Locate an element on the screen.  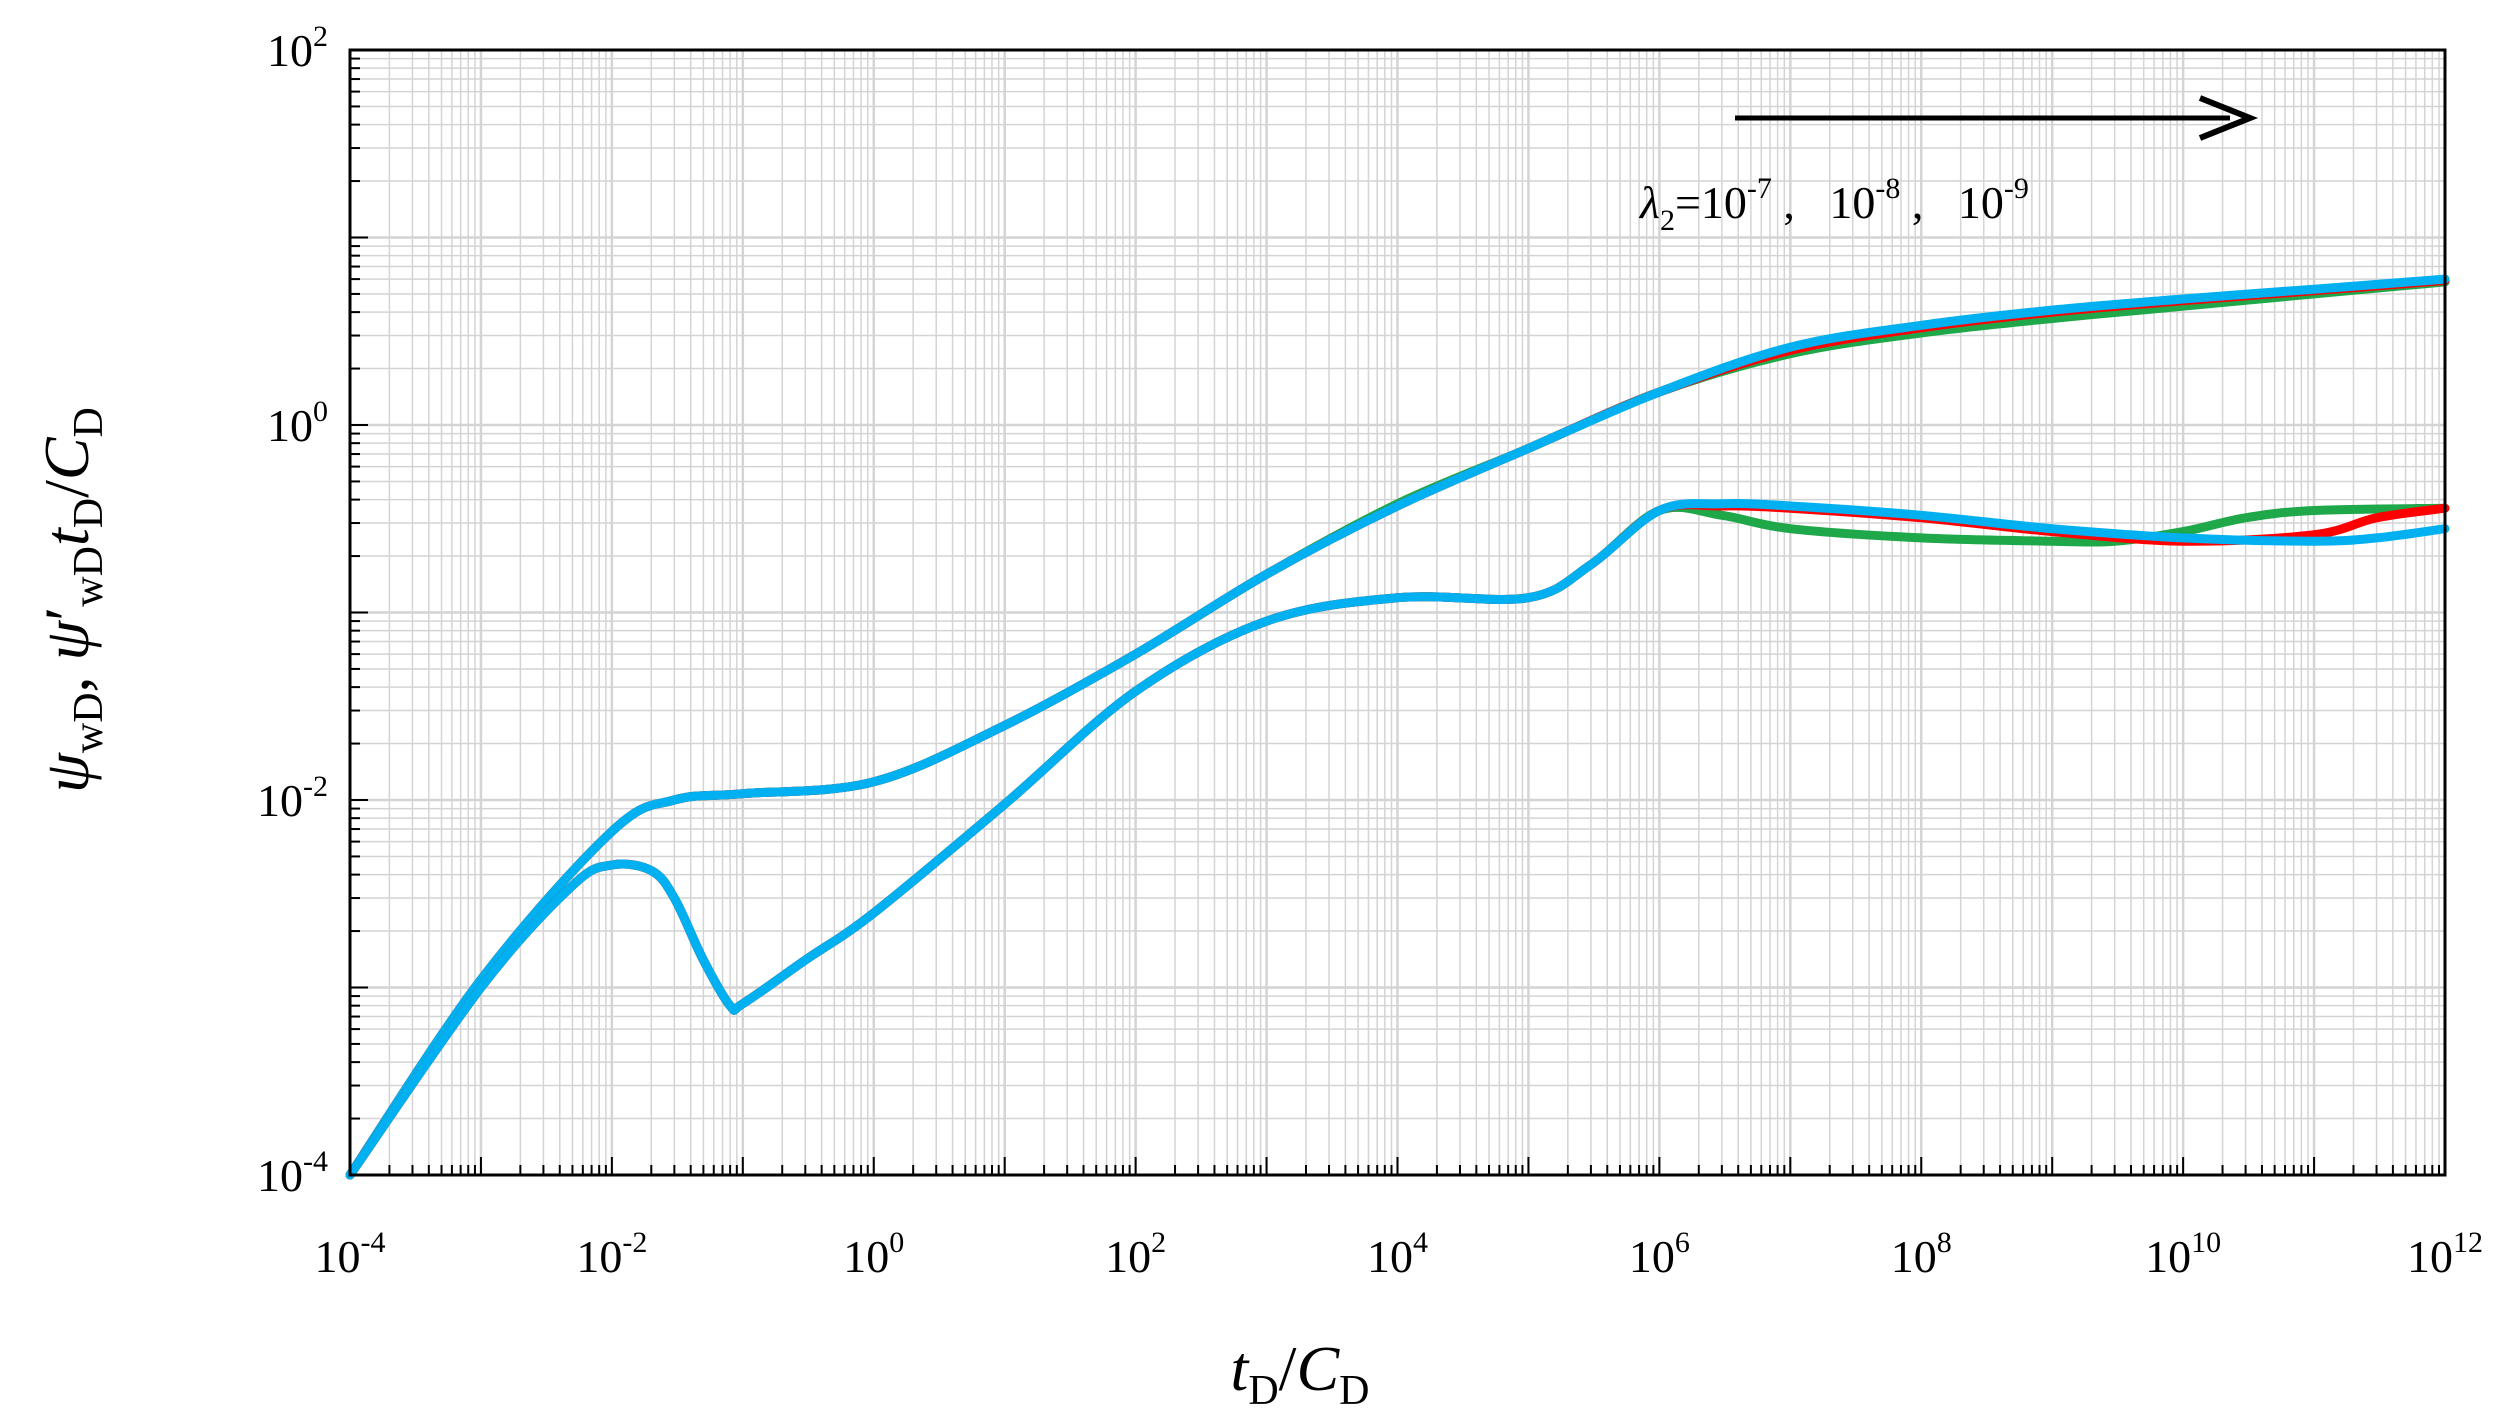
y-tick-label: 10⁻² is located at coordinates (292, 798).